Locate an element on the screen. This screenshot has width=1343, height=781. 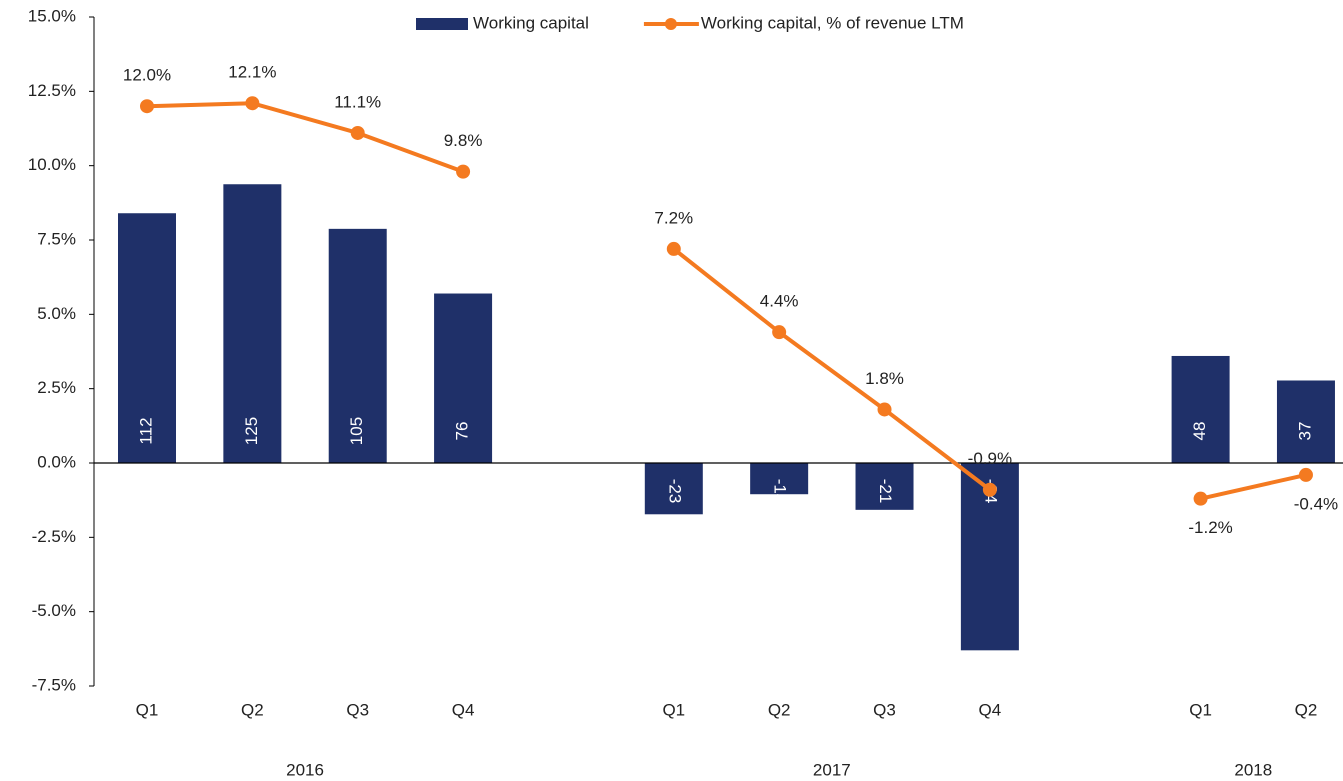
y-tick-label: 10.0% is located at coordinates (52, 164).